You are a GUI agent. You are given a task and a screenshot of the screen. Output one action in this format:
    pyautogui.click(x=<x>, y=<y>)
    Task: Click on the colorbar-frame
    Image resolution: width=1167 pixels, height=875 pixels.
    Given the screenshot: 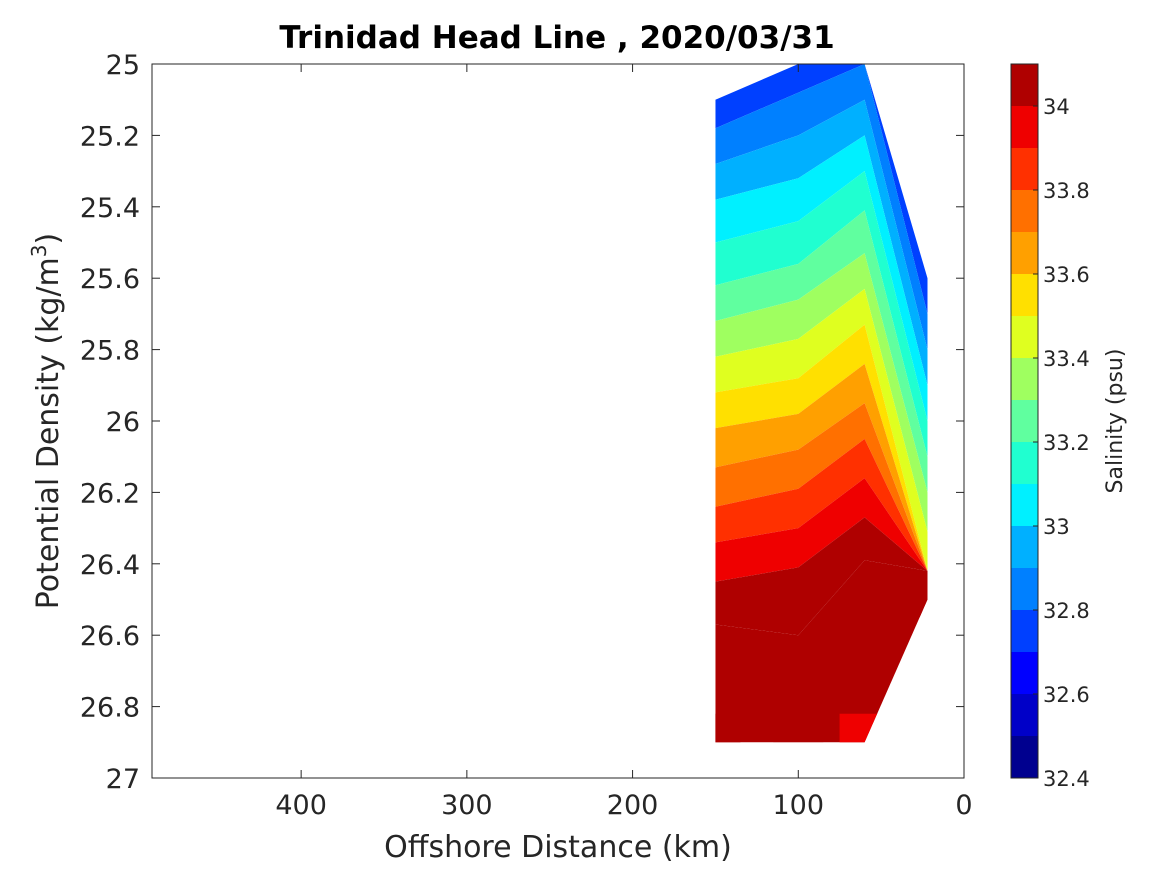 What is the action you would take?
    pyautogui.click(x=1024, y=421)
    